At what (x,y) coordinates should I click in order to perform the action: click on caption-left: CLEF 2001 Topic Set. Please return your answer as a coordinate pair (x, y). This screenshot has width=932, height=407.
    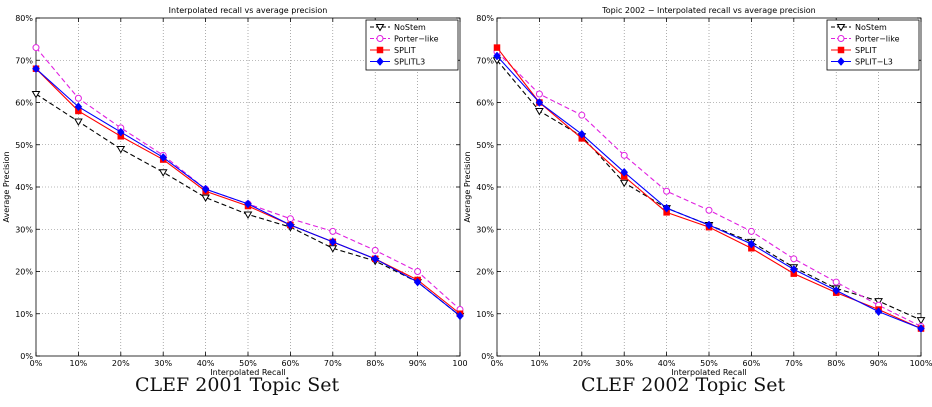
    Looking at the image, I should click on (237, 385).